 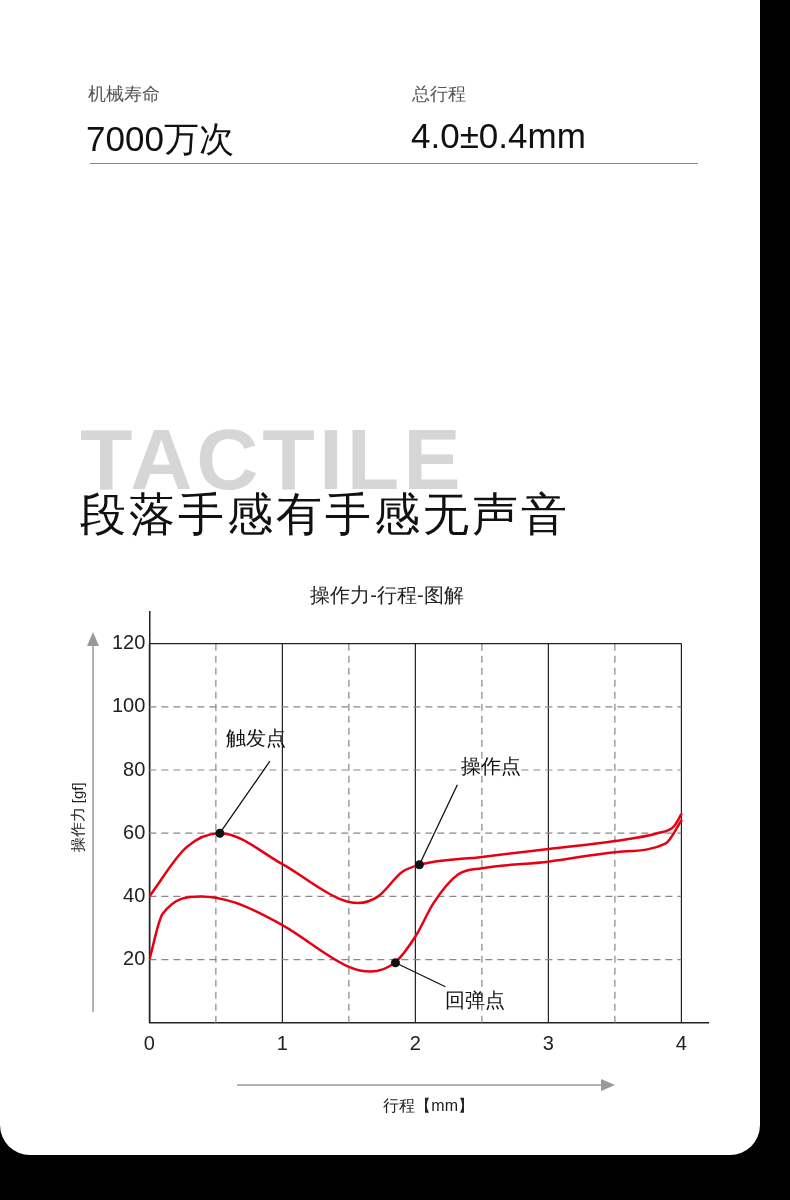 What do you see at coordinates (134, 894) in the screenshot?
I see `y-tick-label: 40` at bounding box center [134, 894].